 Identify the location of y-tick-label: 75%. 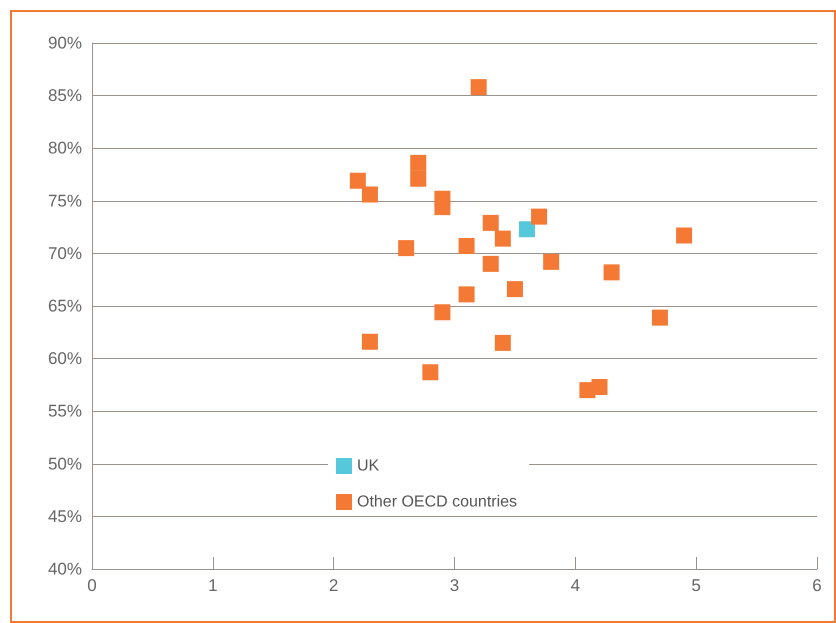
(65, 200).